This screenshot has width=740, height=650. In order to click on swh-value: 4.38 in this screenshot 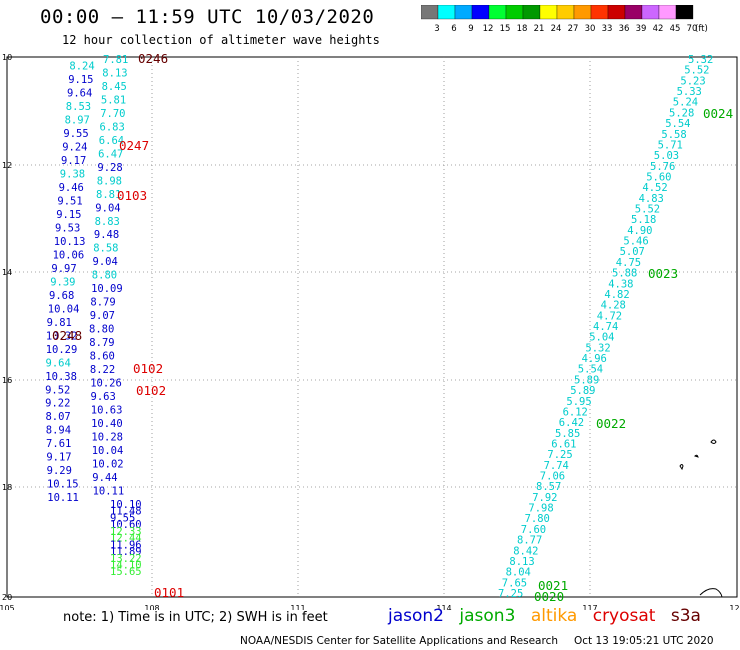, I will do `click(620, 284)`.